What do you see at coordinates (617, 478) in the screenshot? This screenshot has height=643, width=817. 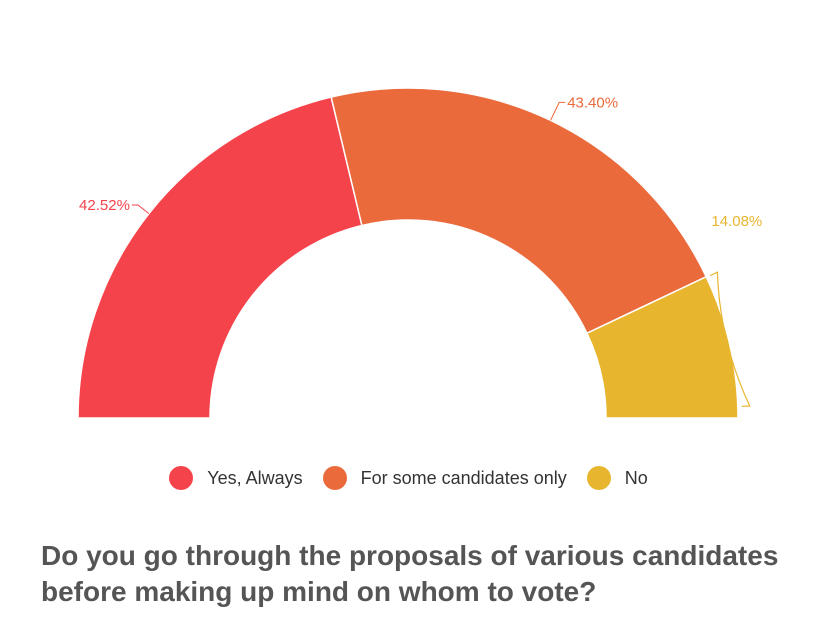 I see `legend-item-no: No` at bounding box center [617, 478].